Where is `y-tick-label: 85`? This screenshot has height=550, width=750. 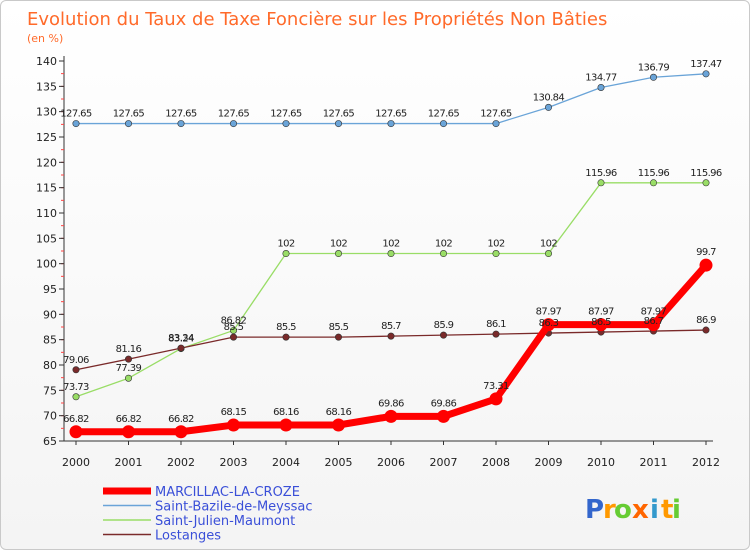
y-tick-label: 85 is located at coordinates (50, 340).